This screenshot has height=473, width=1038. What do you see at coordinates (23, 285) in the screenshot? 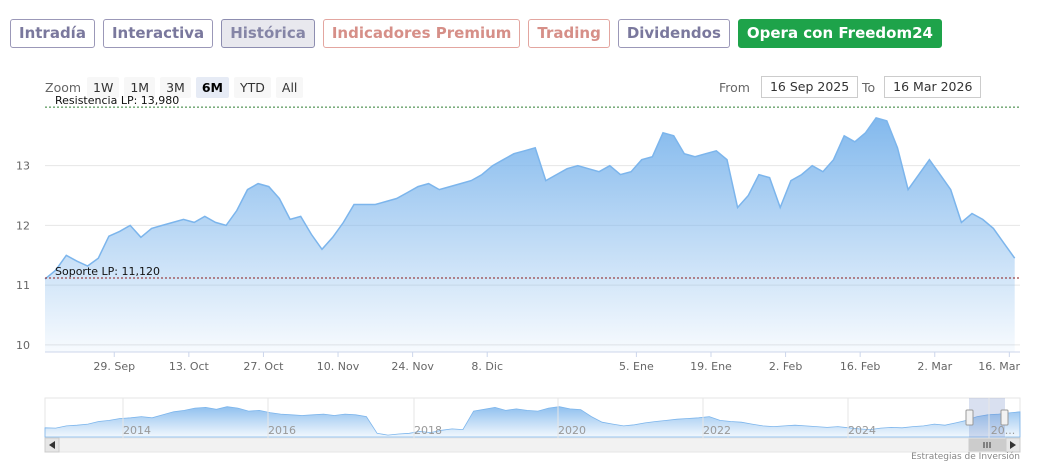
I see `y-tick-label: 11` at bounding box center [23, 285].